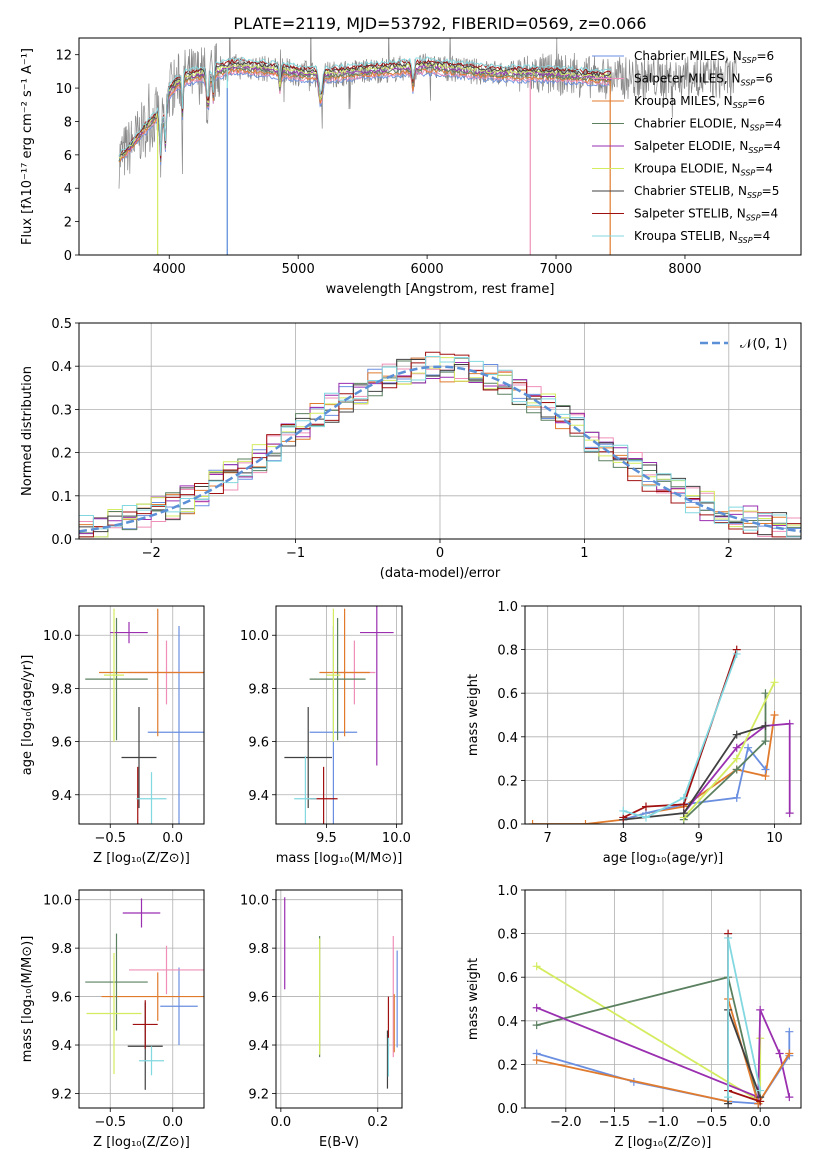  What do you see at coordinates (169, 269) in the screenshot?
I see `x-tick-label: 4000` at bounding box center [169, 269].